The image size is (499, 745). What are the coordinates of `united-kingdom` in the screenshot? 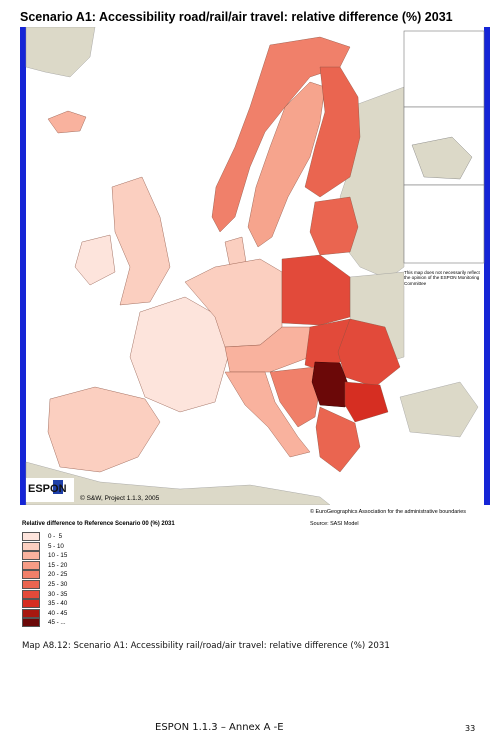 It's located at (141, 241).